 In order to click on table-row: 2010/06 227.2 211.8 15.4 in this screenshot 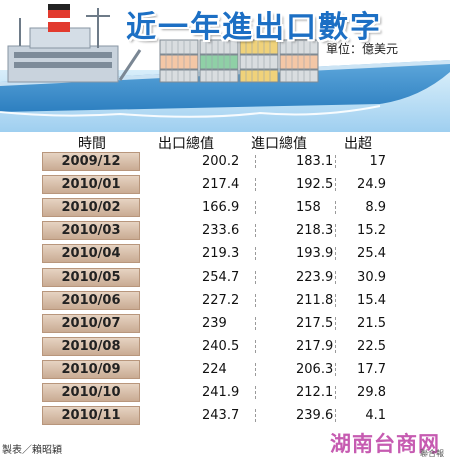, I will do `click(222, 300)`.